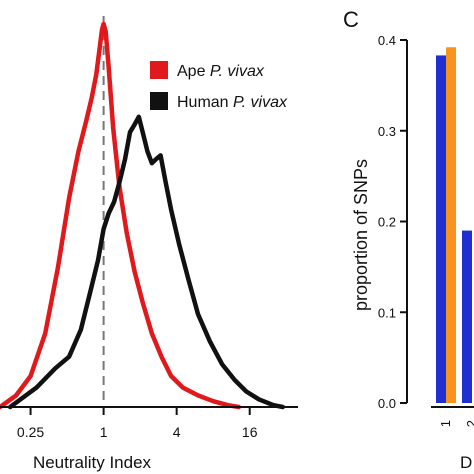 This screenshot has width=474, height=474. I want to click on y-axis-label: proportion of SNPs, so click(361, 235).